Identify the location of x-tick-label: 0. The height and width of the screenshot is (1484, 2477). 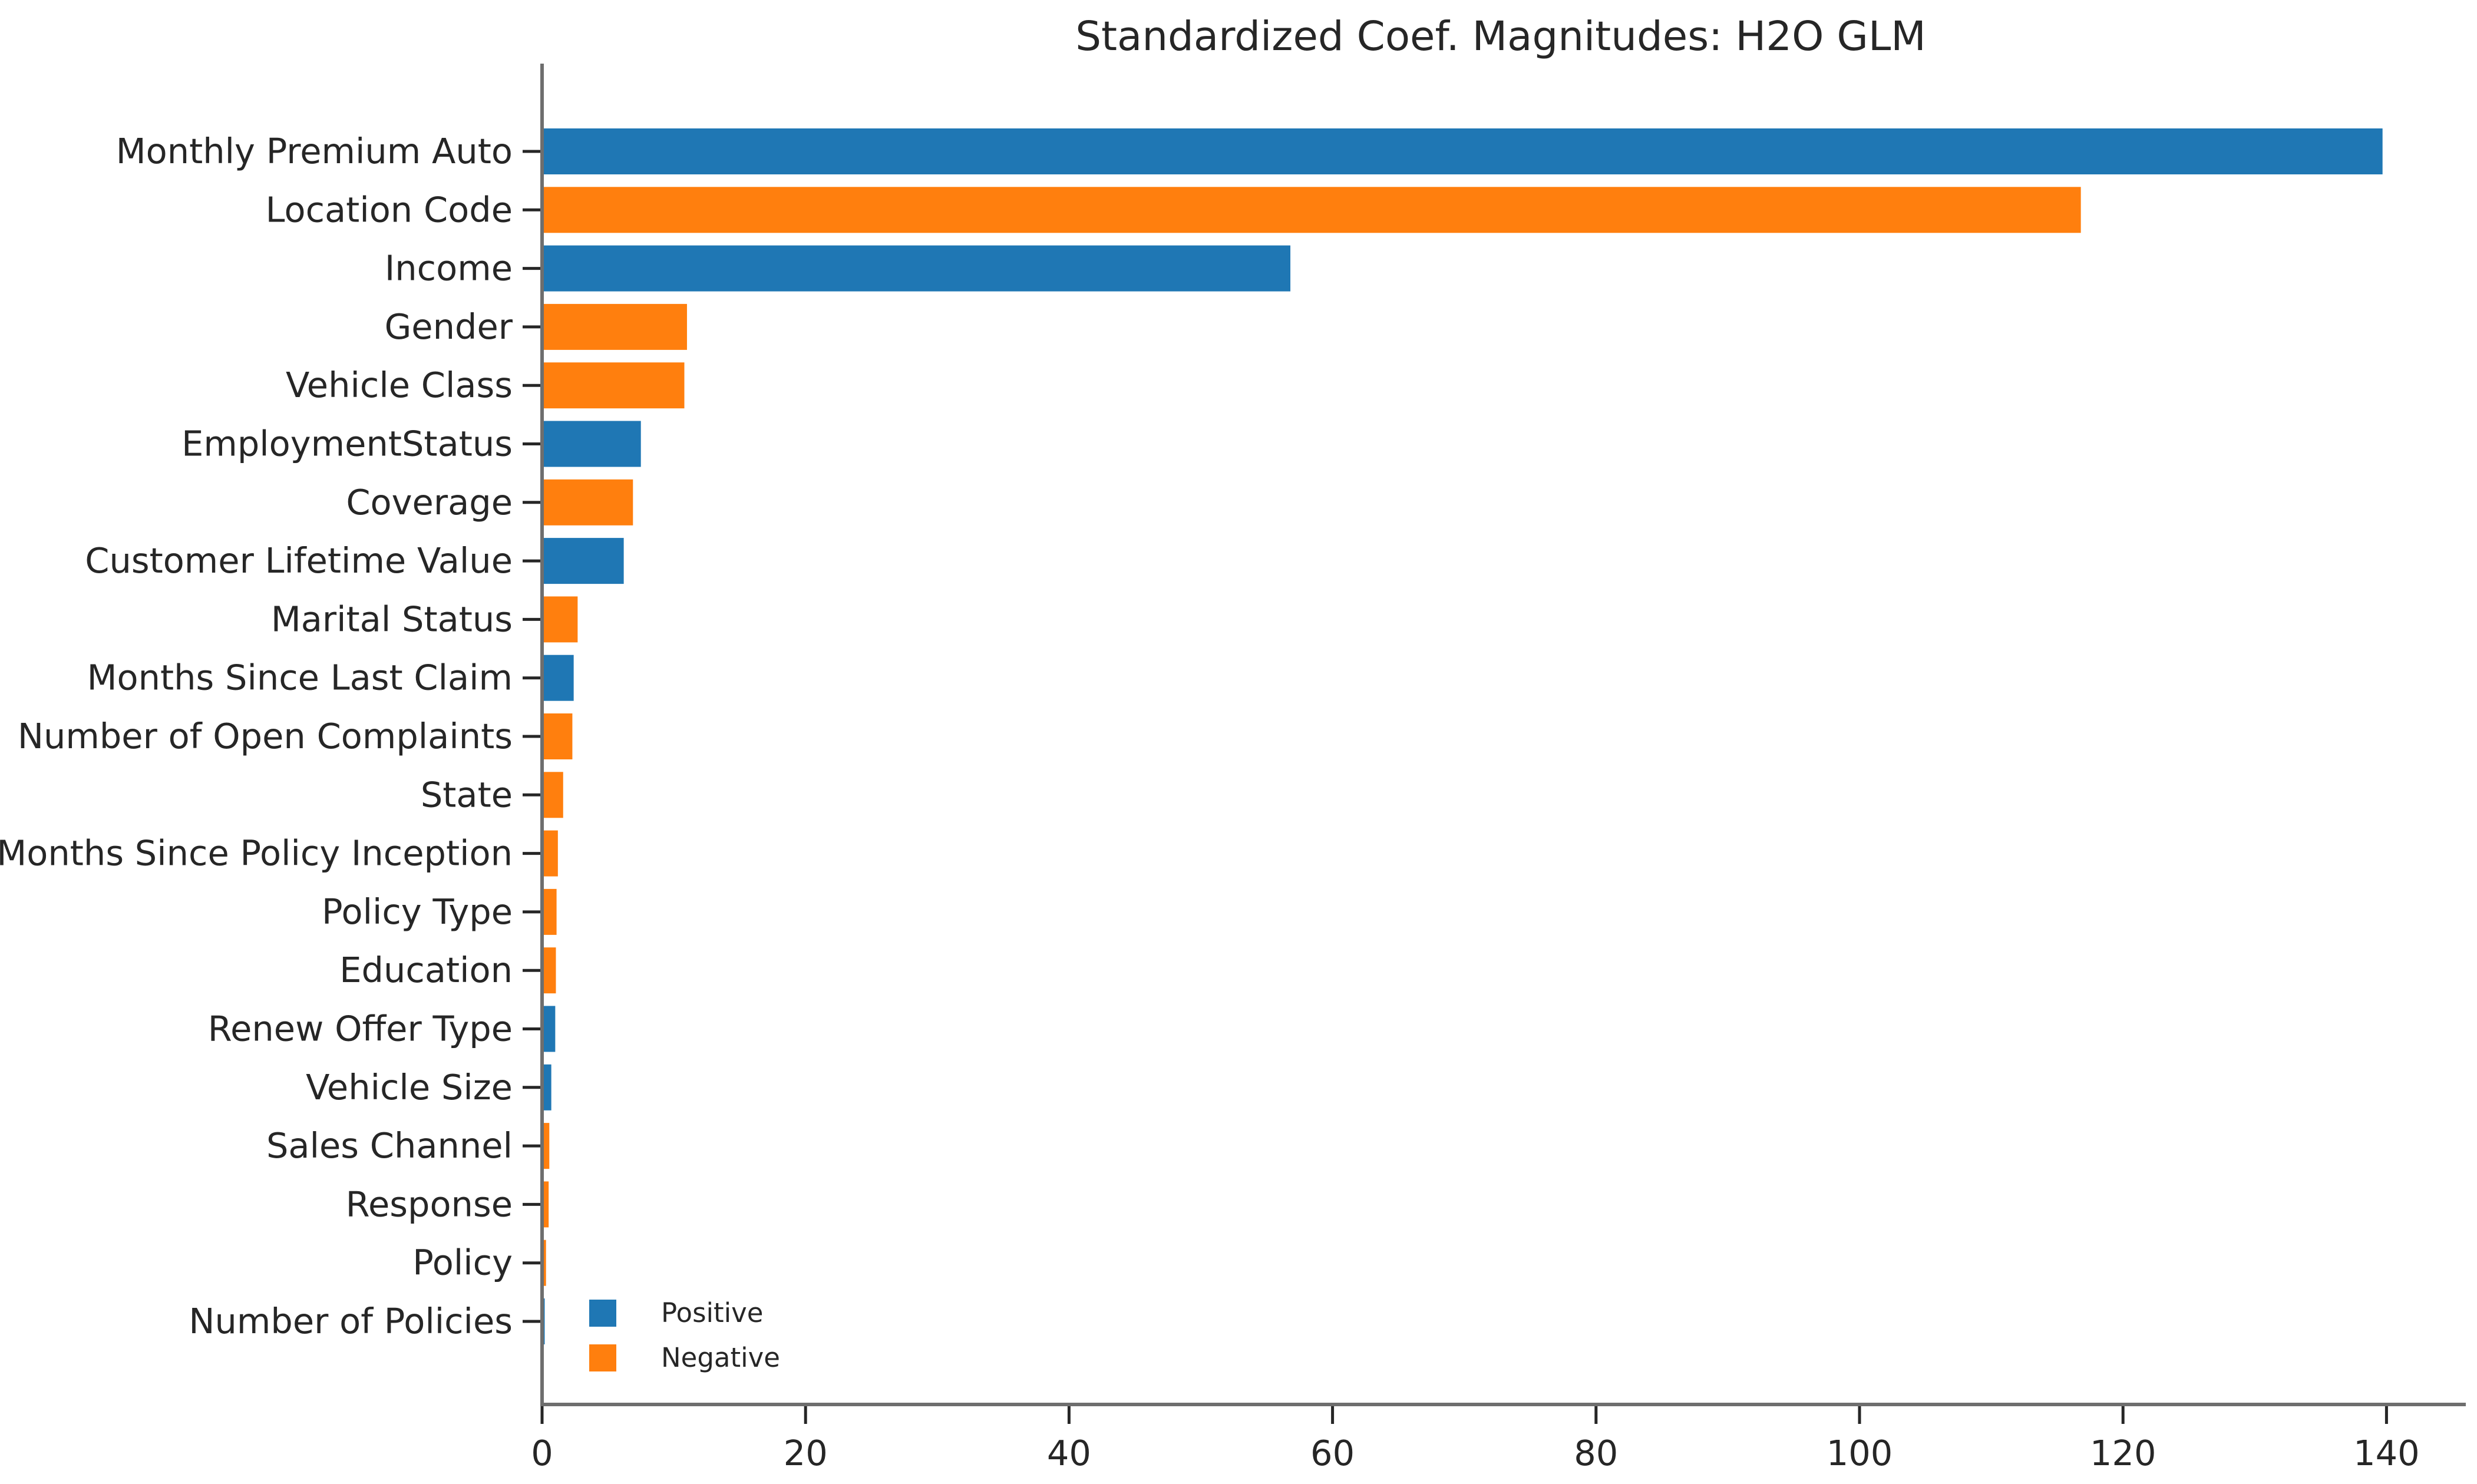
(542, 1453).